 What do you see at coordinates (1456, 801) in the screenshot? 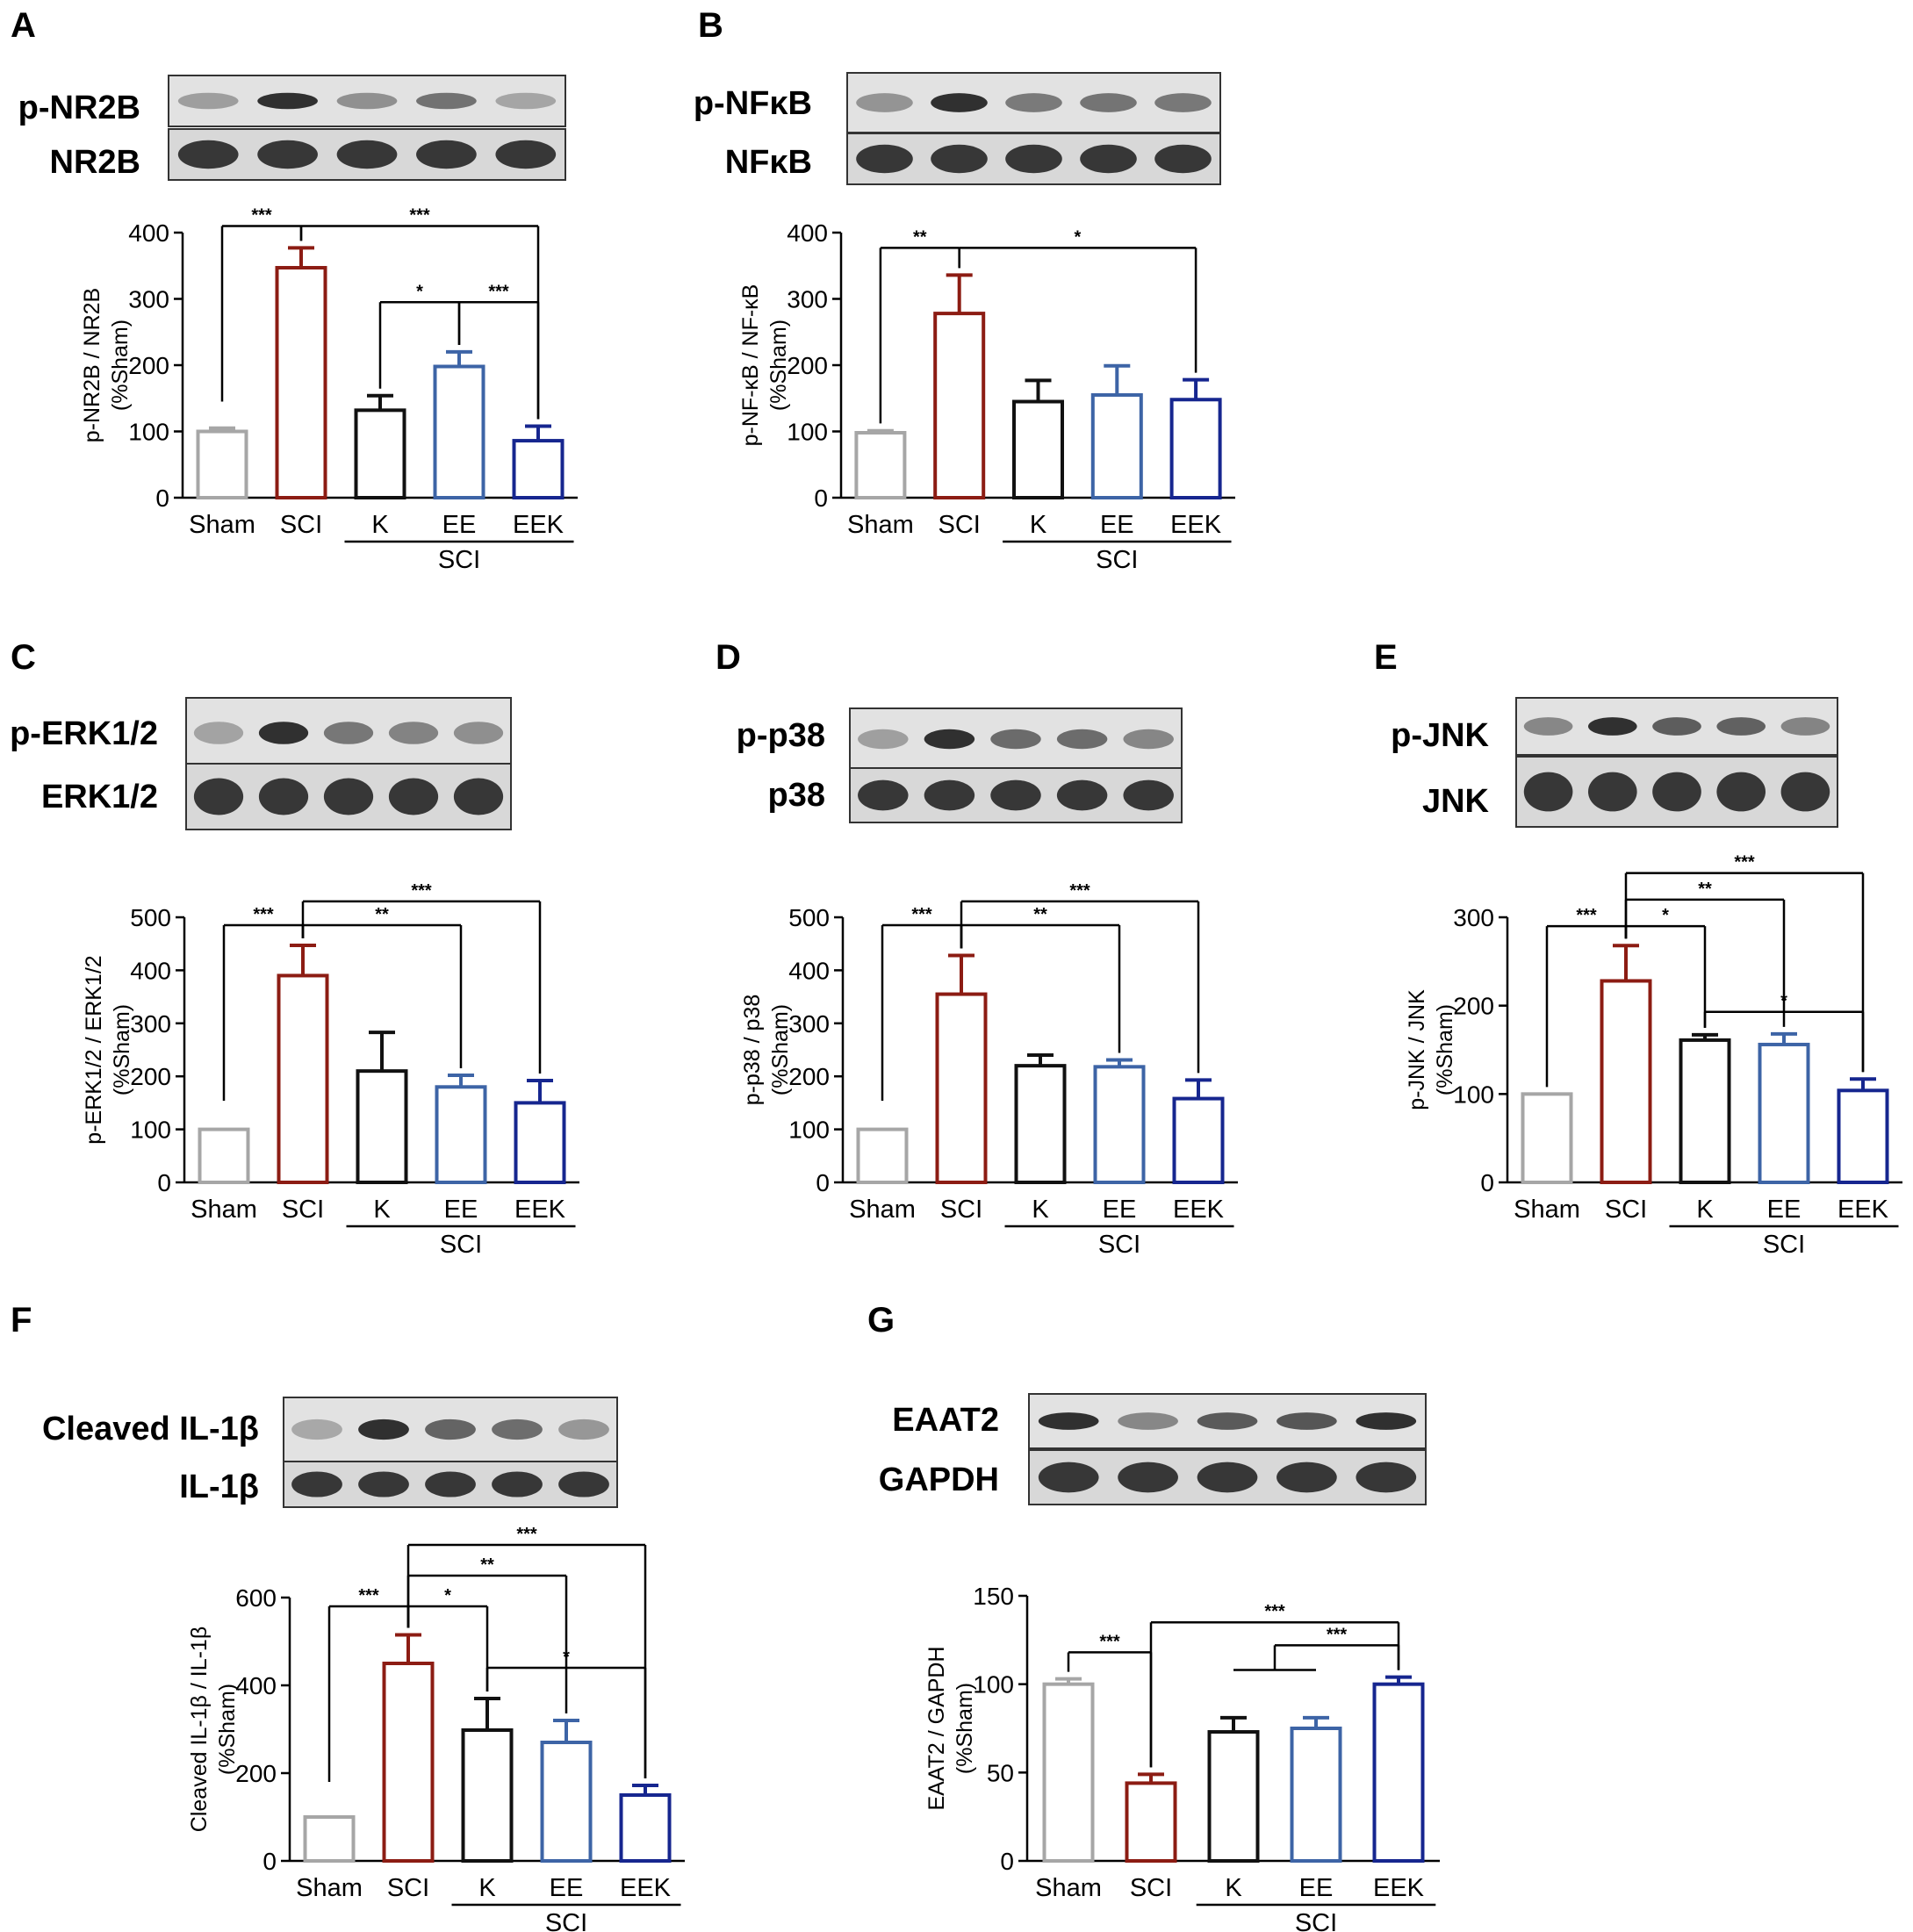
I see `blot-label: JNK` at bounding box center [1456, 801].